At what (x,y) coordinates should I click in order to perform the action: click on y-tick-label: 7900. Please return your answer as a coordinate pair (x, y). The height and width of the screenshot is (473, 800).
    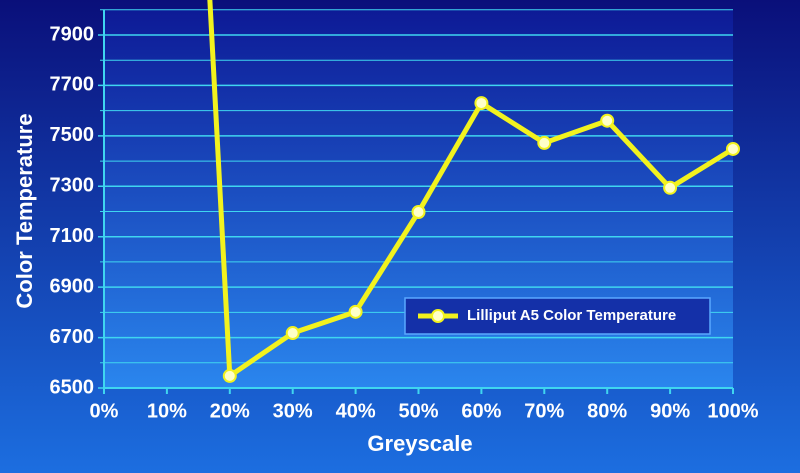
    Looking at the image, I should click on (72, 34).